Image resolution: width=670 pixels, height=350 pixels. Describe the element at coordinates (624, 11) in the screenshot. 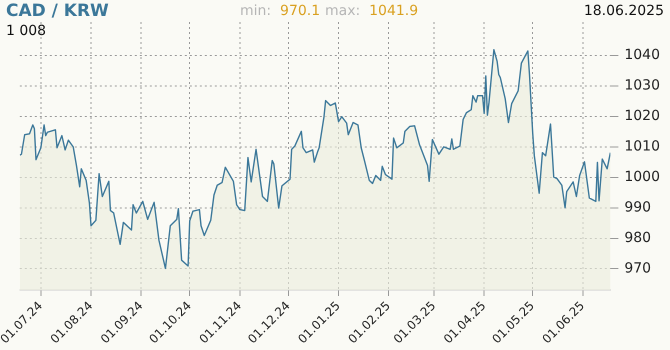

I see `text: 18.06.2025` at that location.